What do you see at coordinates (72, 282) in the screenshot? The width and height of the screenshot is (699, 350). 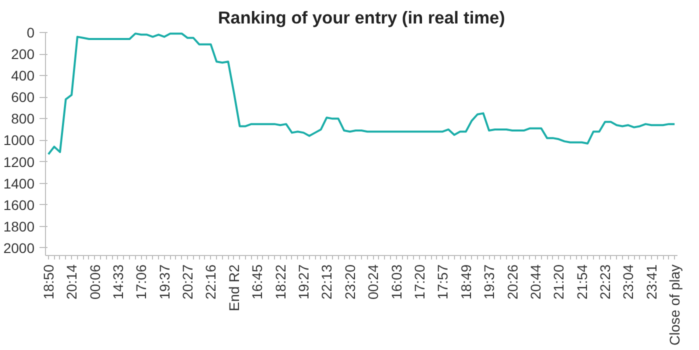 I see `x-tick-label: 20:14` at bounding box center [72, 282].